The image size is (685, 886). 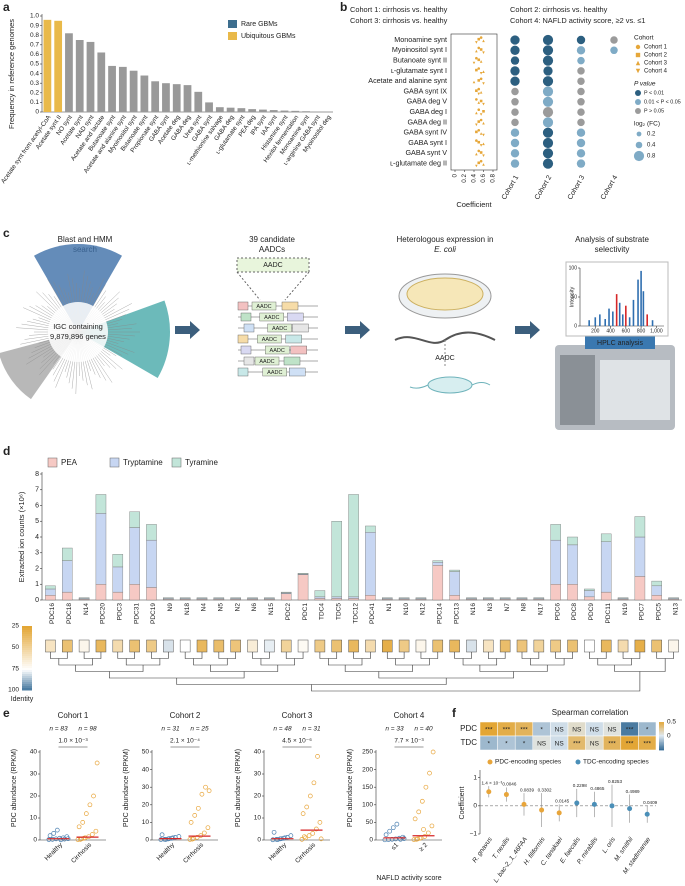 I want to click on colorbar-tick-label: 100, so click(x=13, y=690).